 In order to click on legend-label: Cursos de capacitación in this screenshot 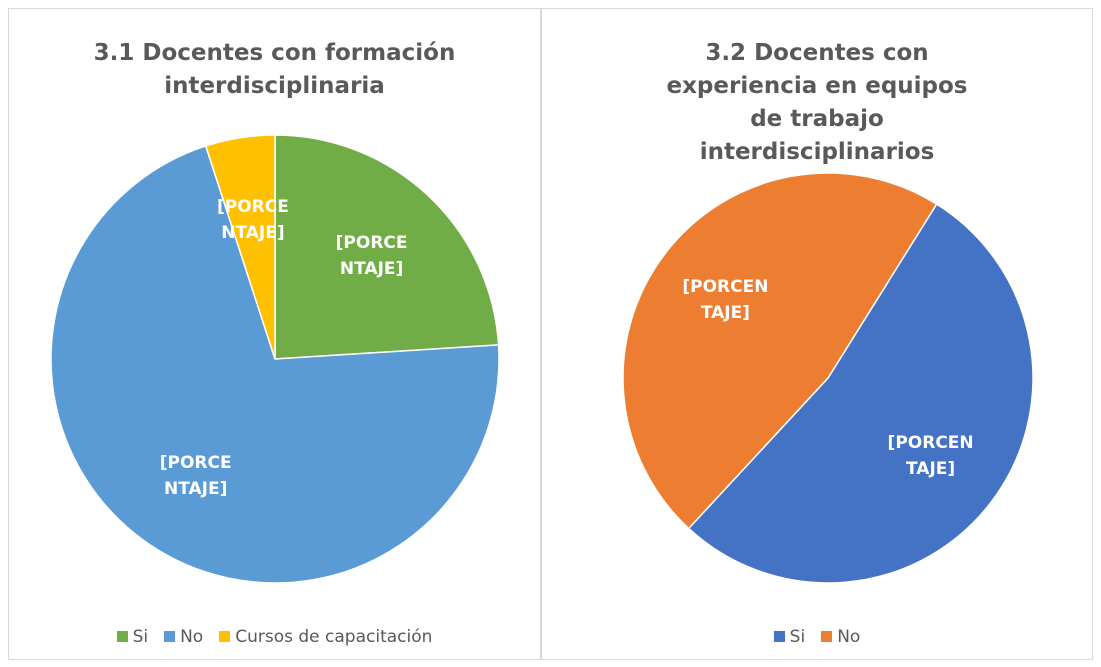, I will do `click(334, 637)`.